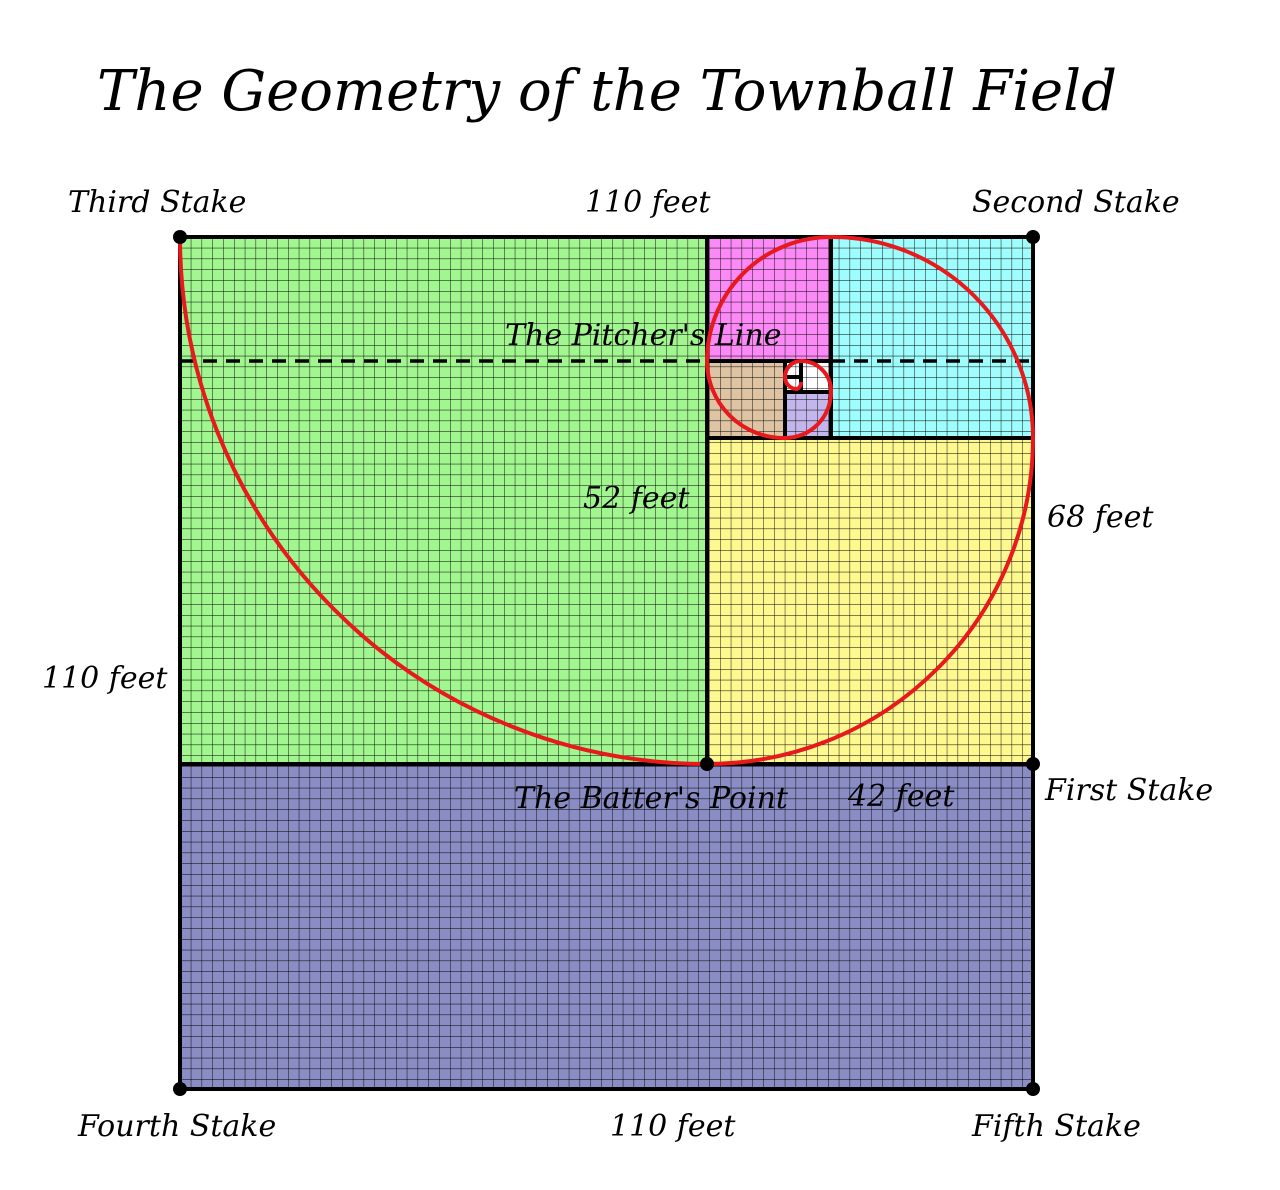 The image size is (1280, 1190). What do you see at coordinates (648, 202) in the screenshot?
I see `top-side-label: 110 feet` at bounding box center [648, 202].